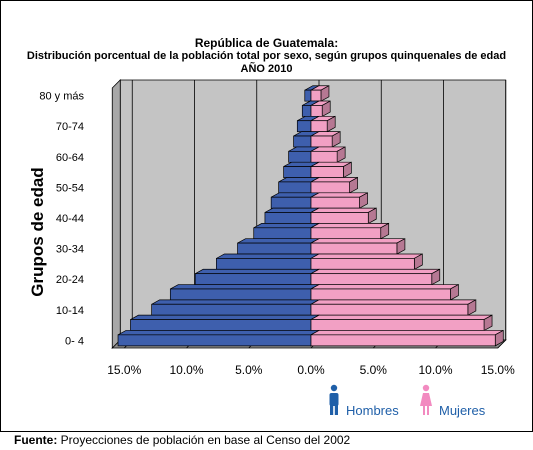 The height and width of the screenshot is (450, 533). Describe the element at coordinates (74, 341) in the screenshot. I see `y-tick-label: 0- 4` at that location.